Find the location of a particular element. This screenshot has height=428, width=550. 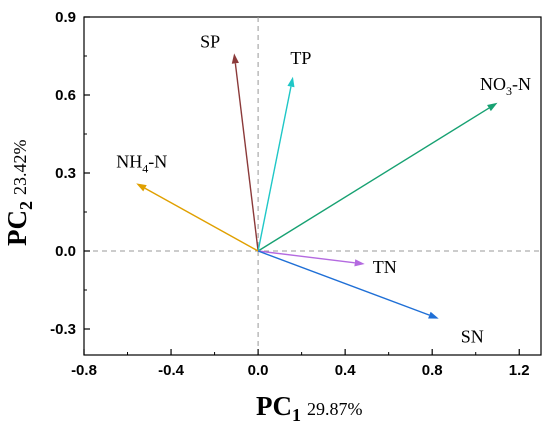

x-tick-label: -0.8 is located at coordinates (84, 370).